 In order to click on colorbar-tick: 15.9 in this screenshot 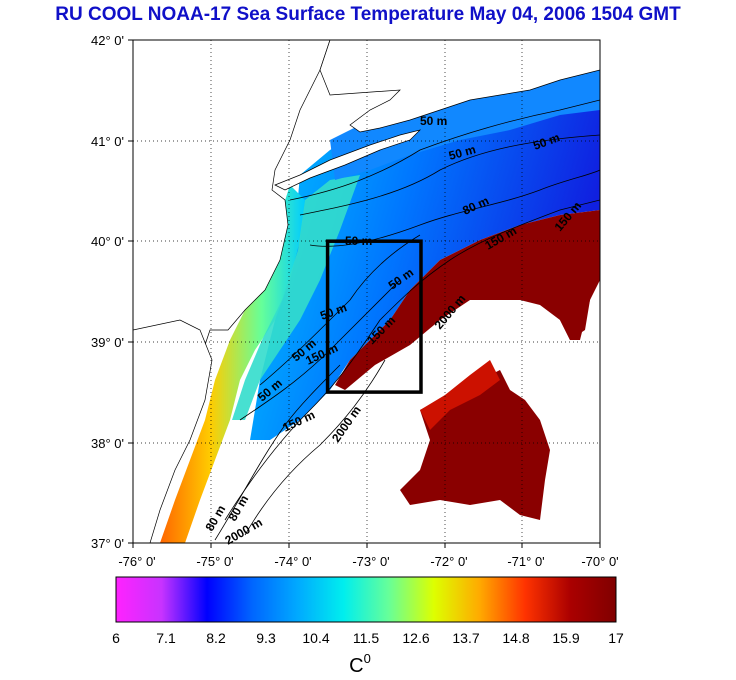, I will do `click(565, 638)`.